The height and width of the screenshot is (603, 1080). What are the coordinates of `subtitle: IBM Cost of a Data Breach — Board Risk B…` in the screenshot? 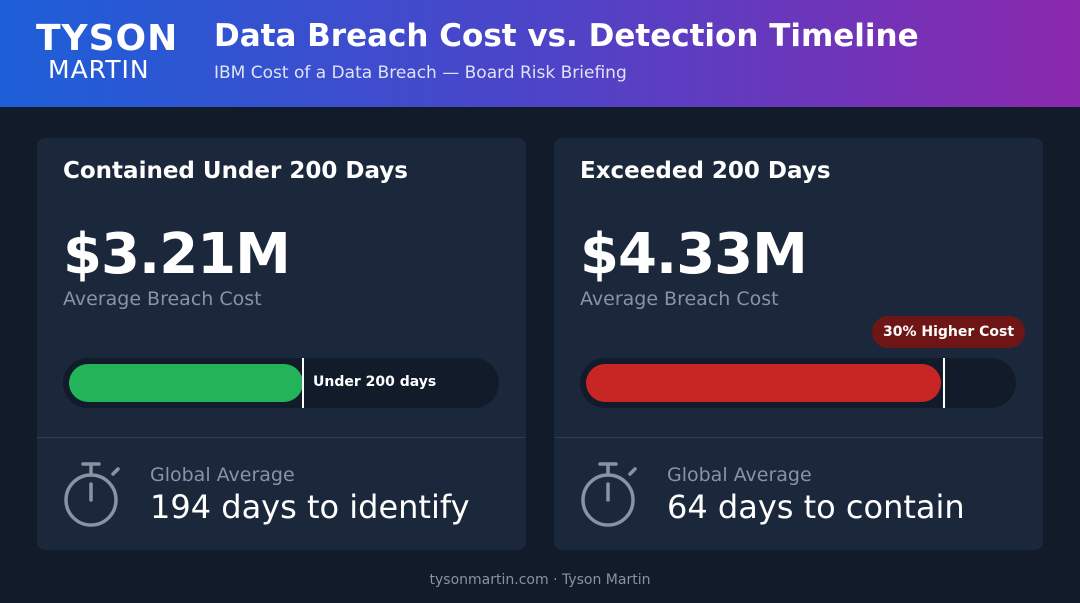 It's located at (420, 73).